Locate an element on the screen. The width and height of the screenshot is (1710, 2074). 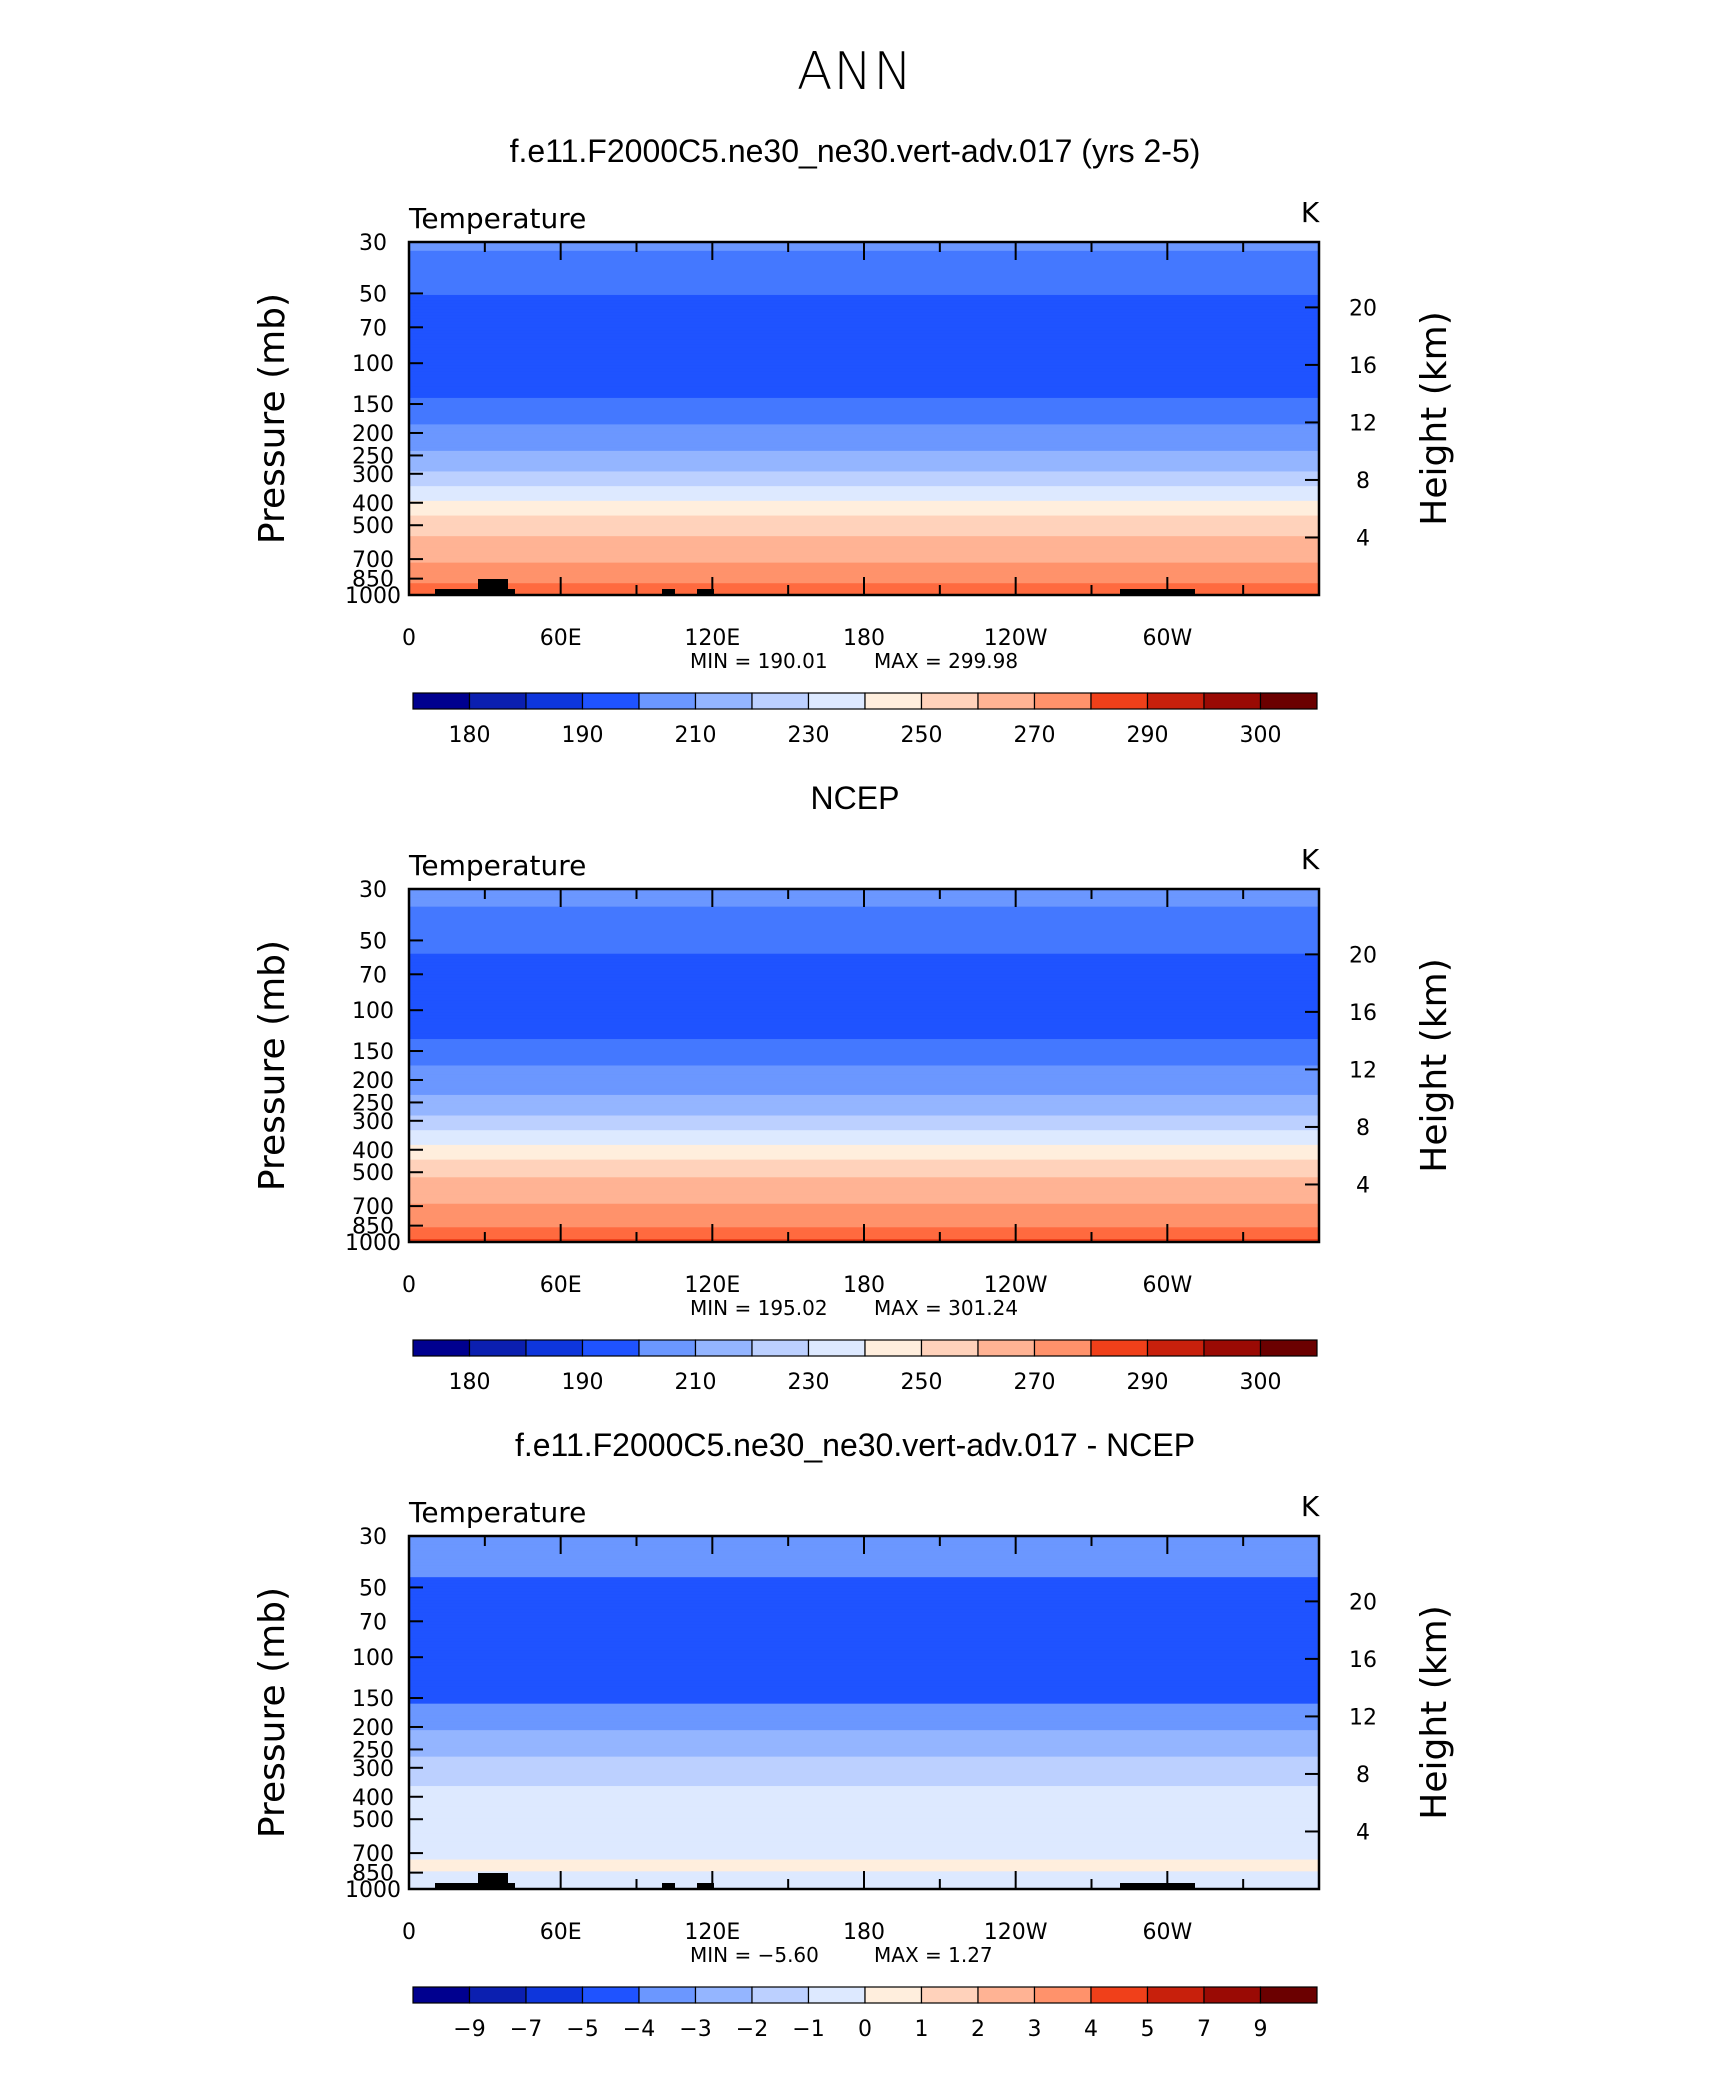
y-tick-label: 400 is located at coordinates (373, 1798).